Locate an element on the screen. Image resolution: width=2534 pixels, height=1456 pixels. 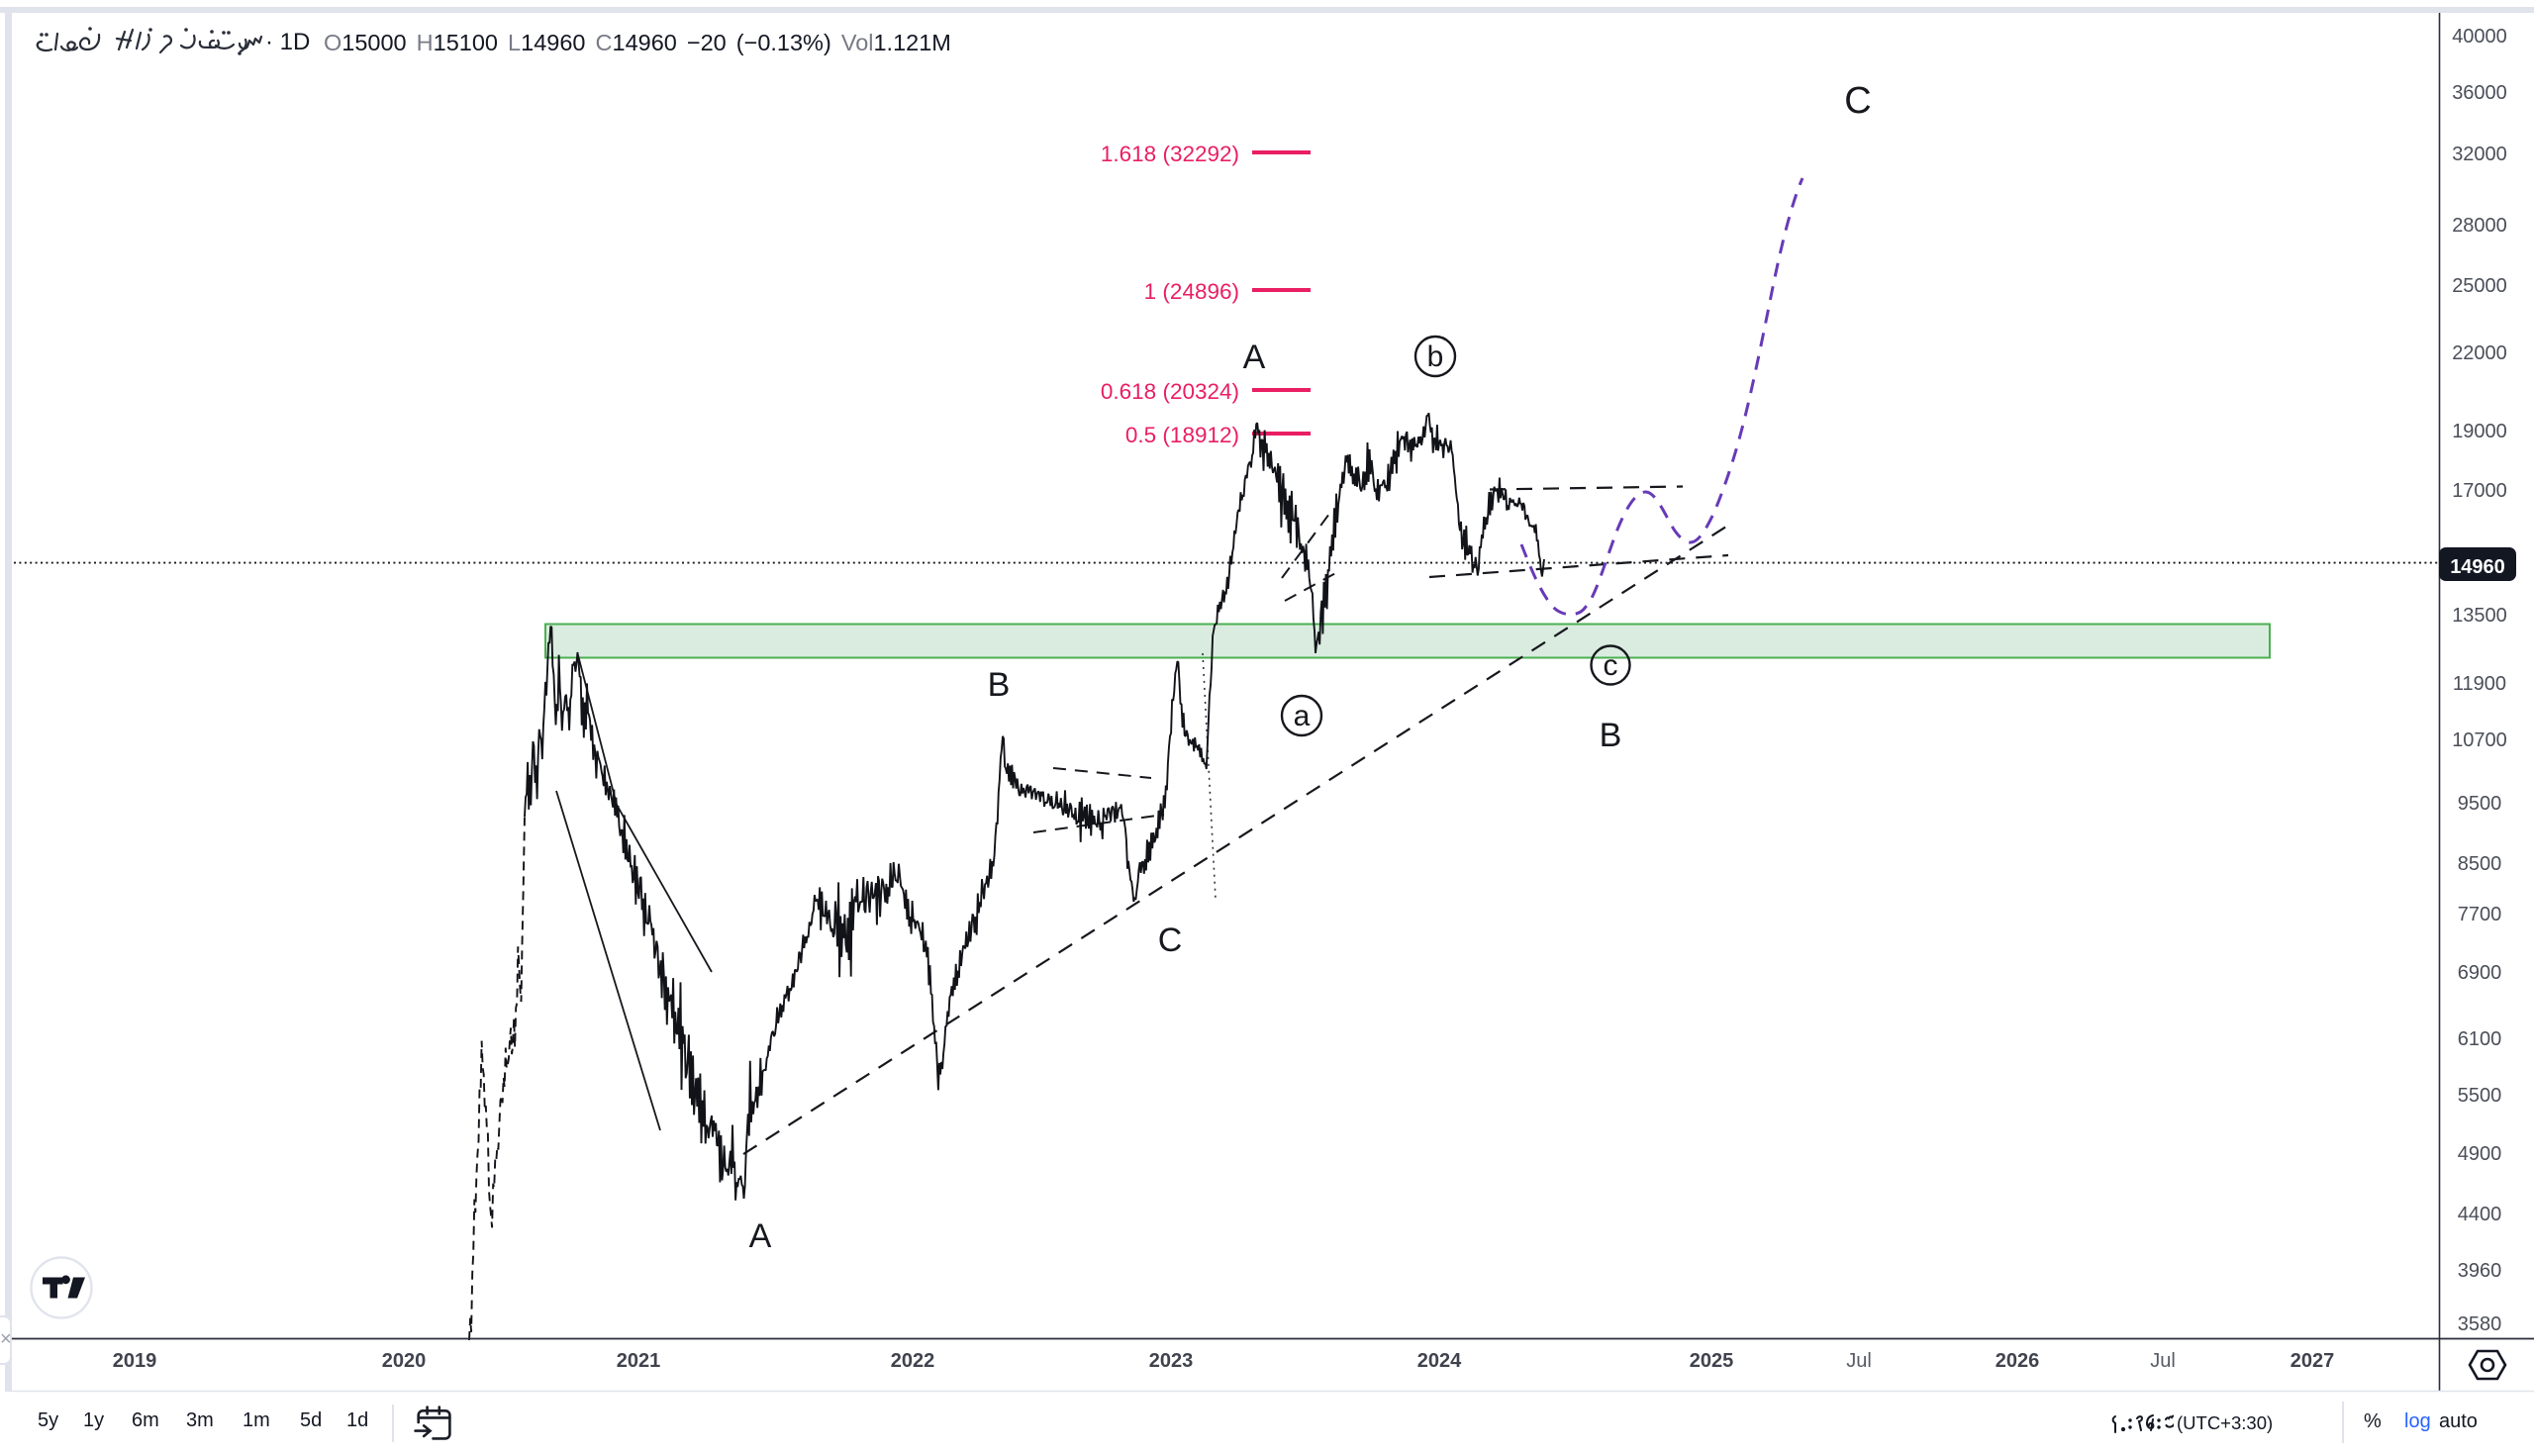
svg-text: 1 (24896) is located at coordinates (1192, 291).